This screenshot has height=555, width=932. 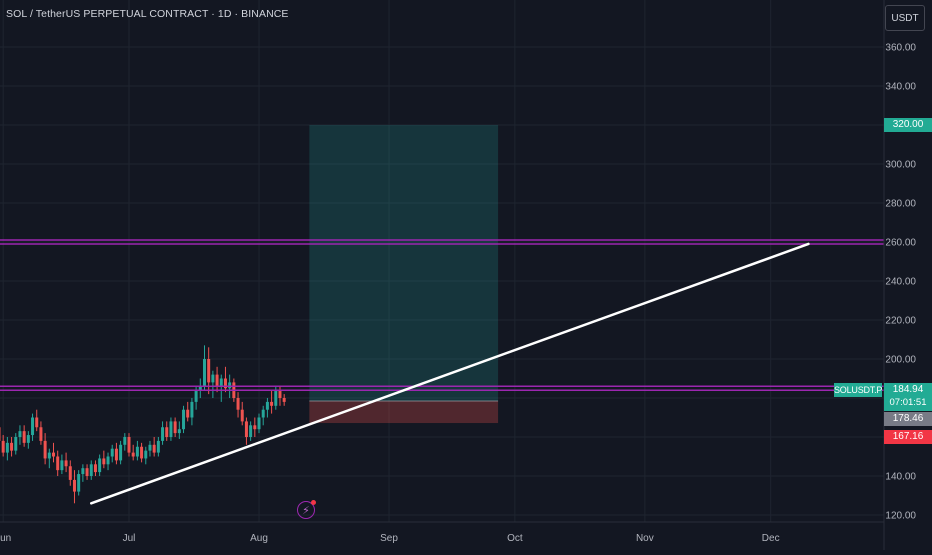 I want to click on lightning-alert-icon: ⚡, so click(x=306, y=510).